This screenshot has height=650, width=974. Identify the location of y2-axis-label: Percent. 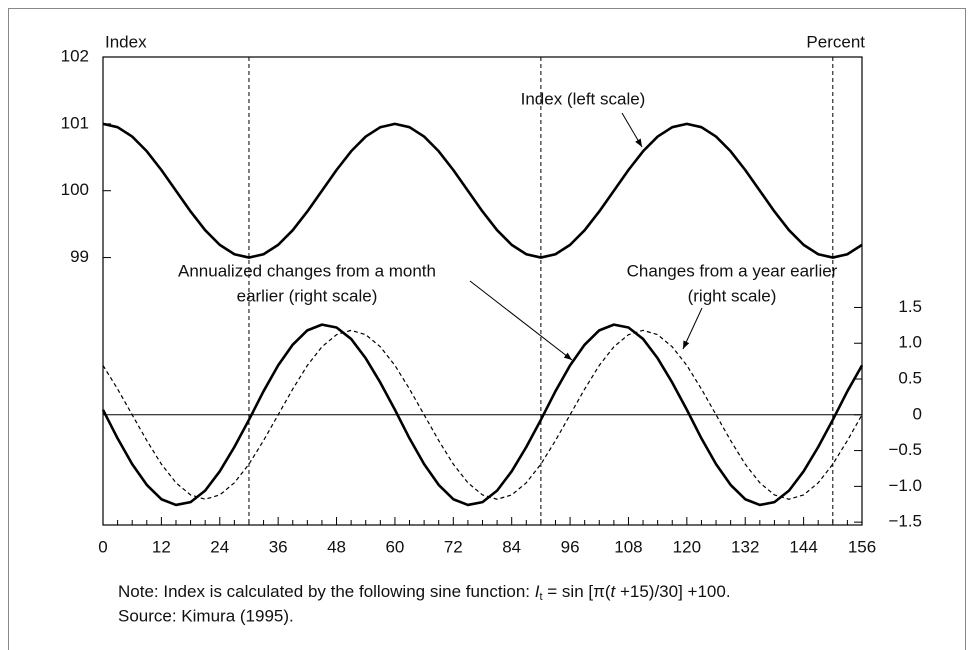
(835, 41).